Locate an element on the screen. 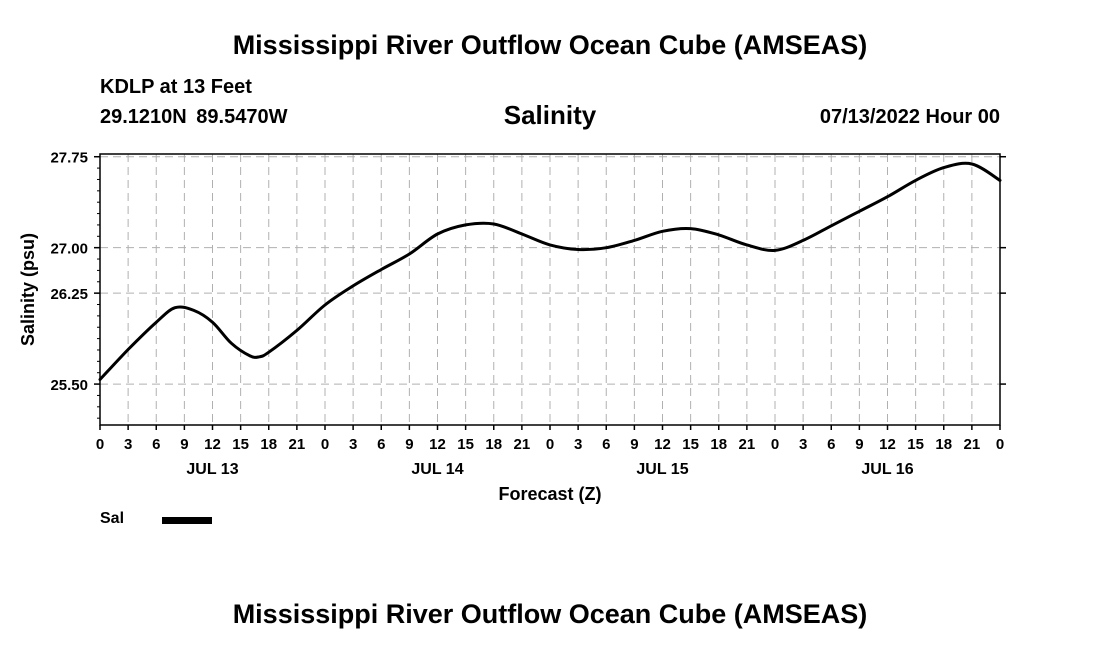  day-label: JUL 14 is located at coordinates (437, 469).